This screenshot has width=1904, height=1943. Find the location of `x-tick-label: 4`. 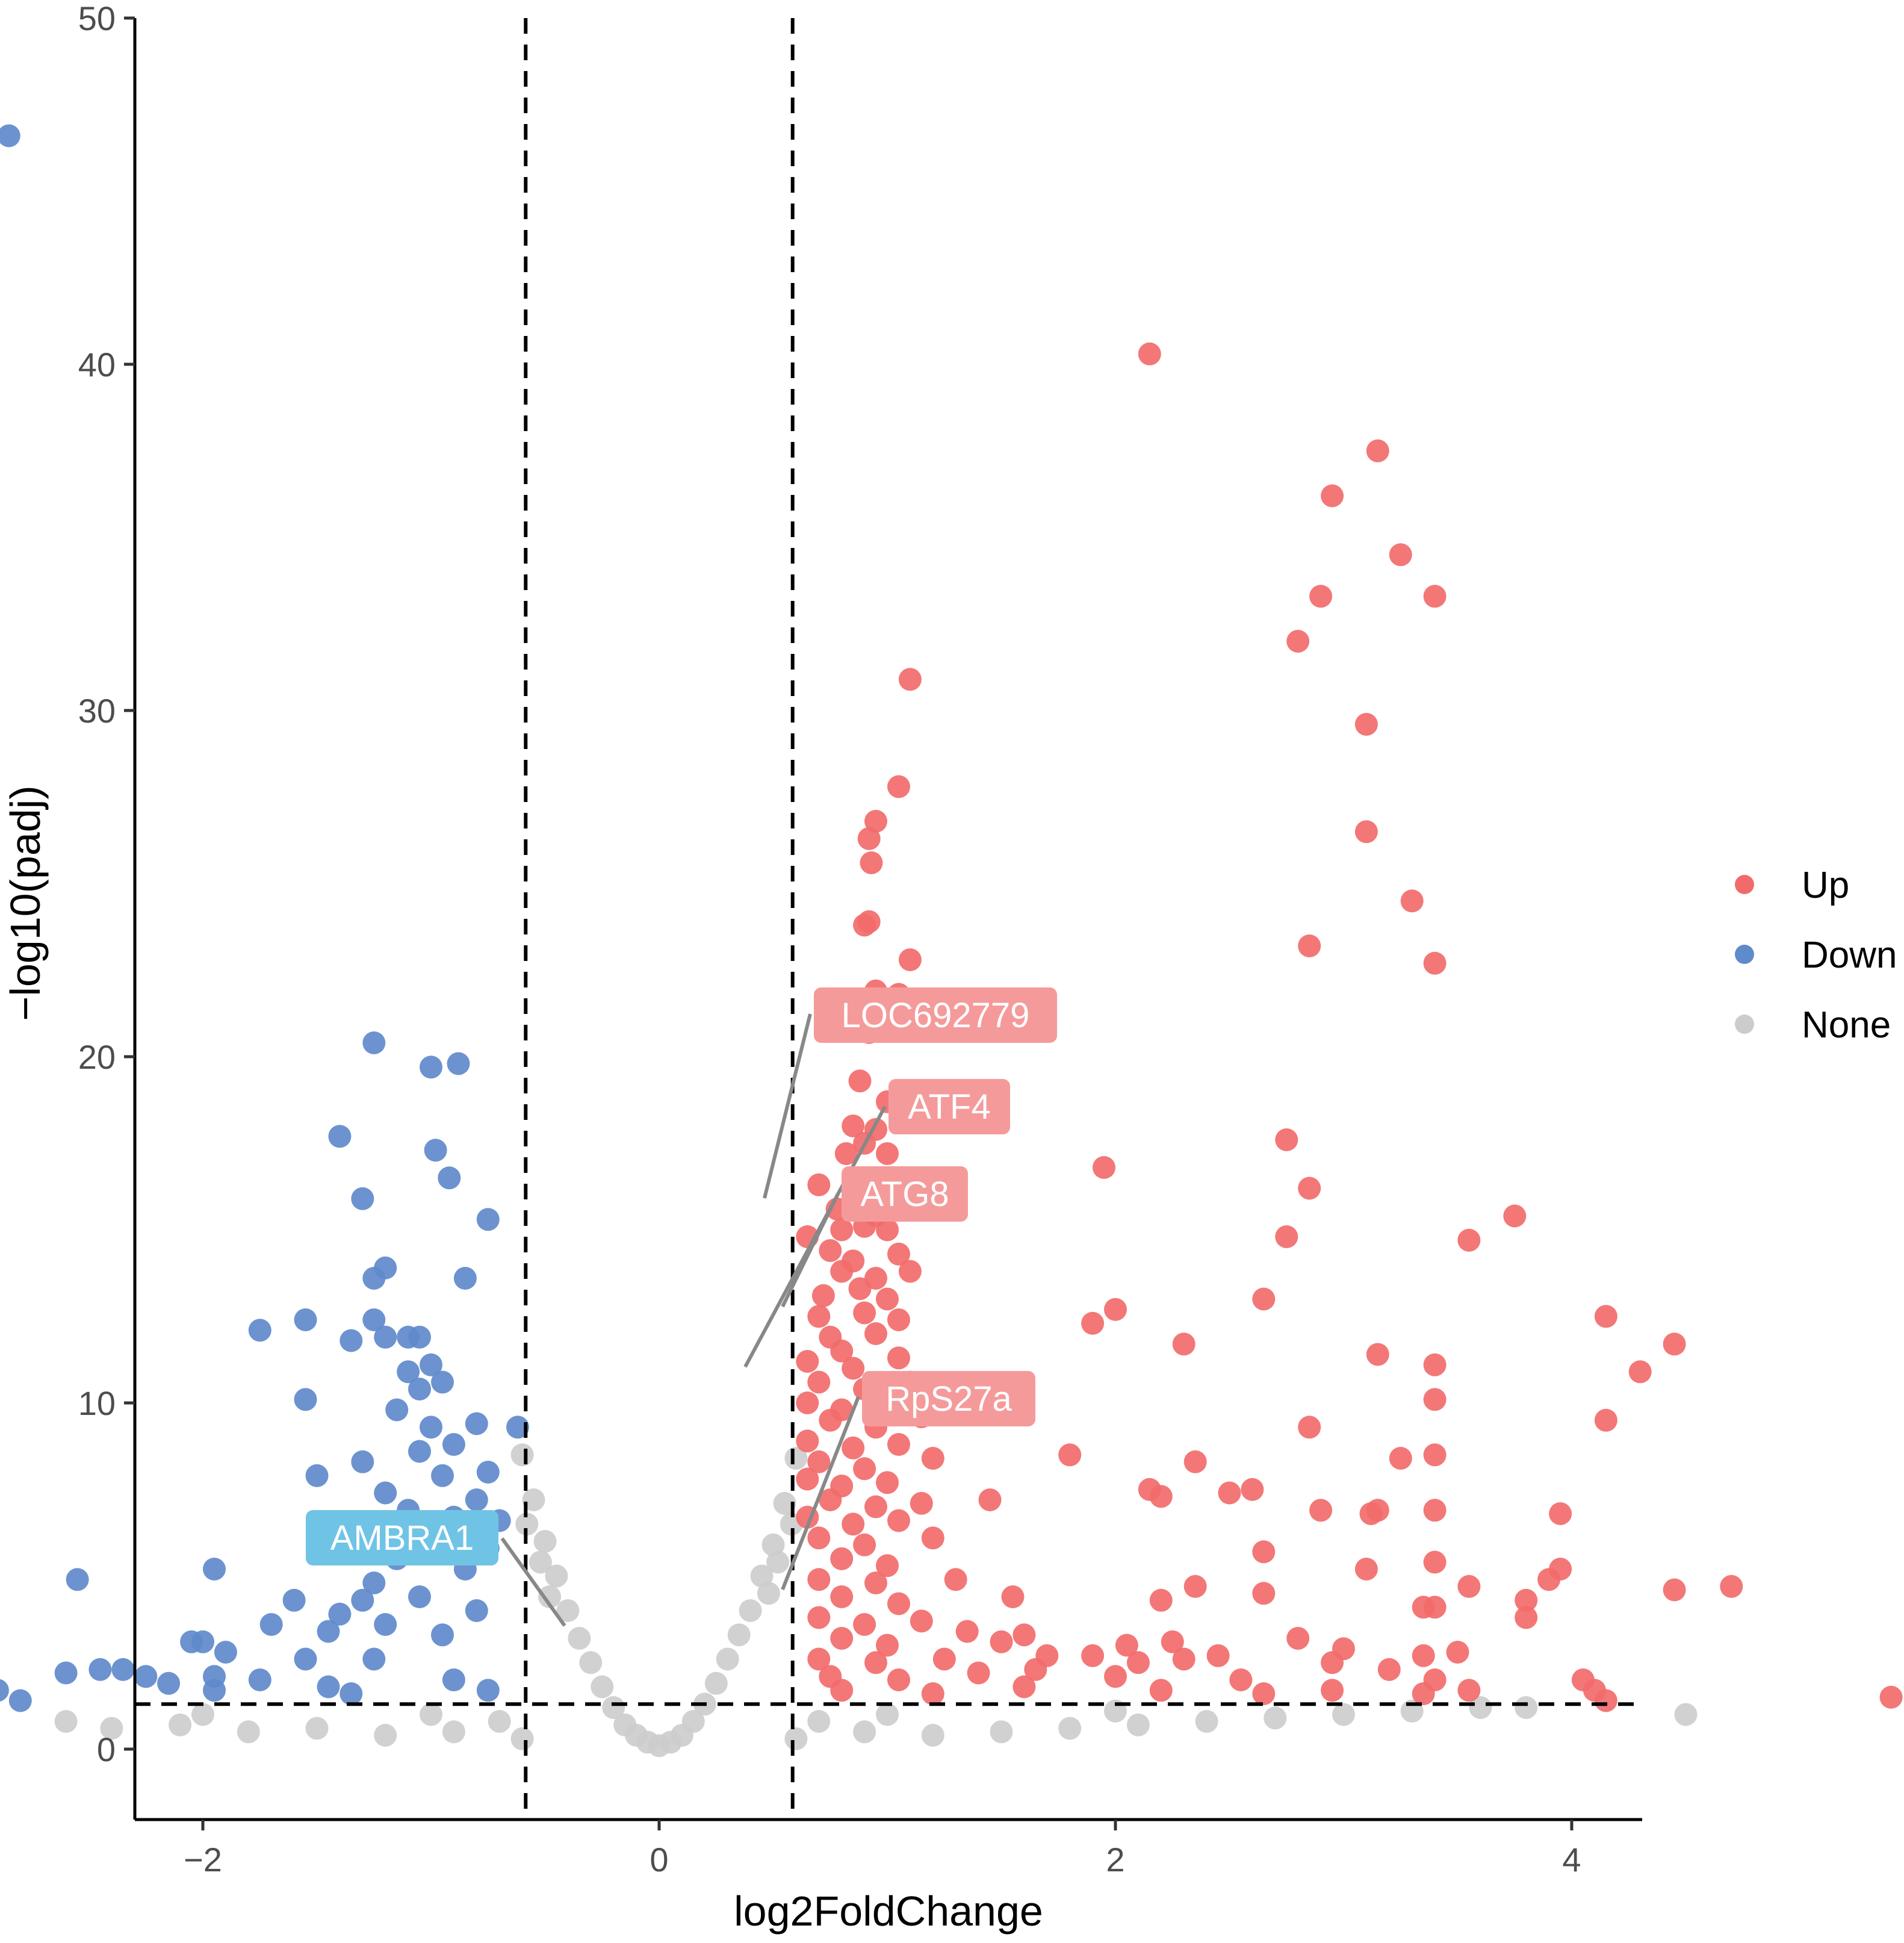

x-tick-label: 4 is located at coordinates (1572, 1860).